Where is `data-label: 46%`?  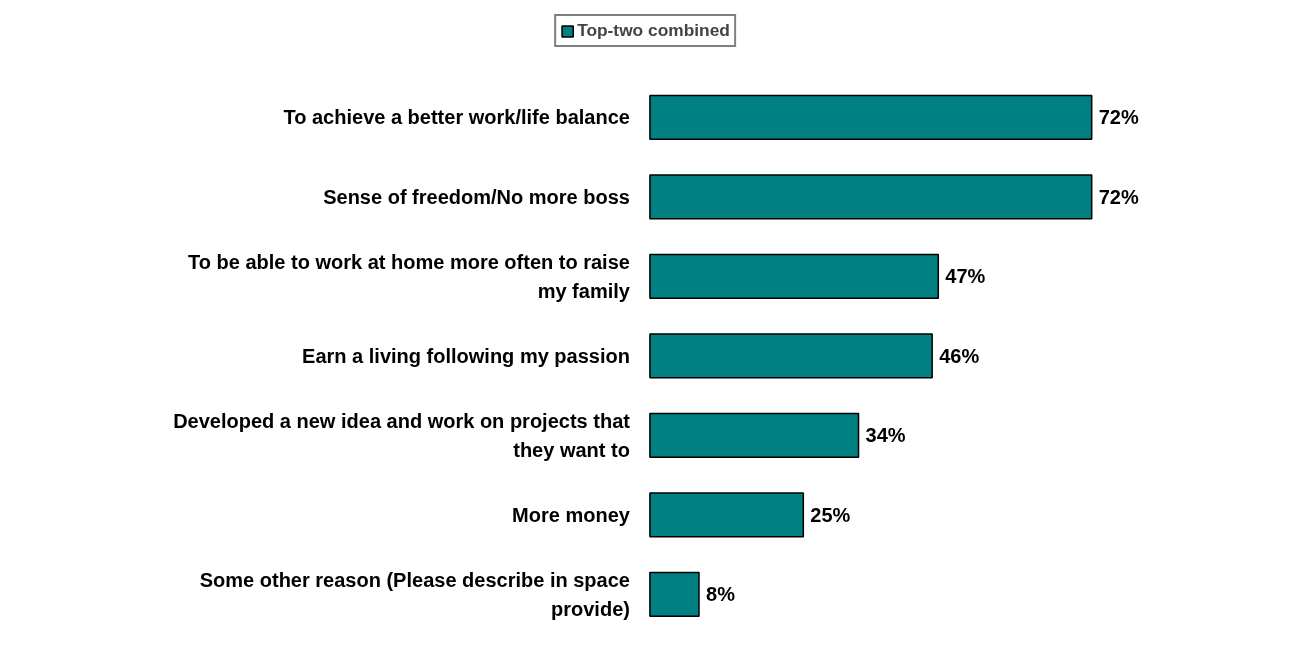
data-label: 46% is located at coordinates (959, 355).